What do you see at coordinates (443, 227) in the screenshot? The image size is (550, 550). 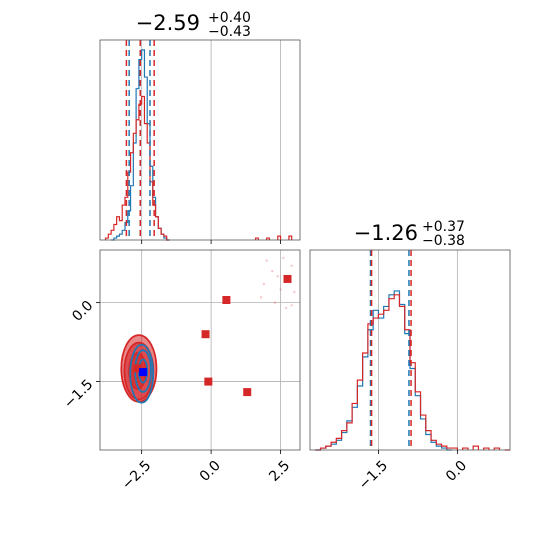 I see `title-plus: +0.37` at bounding box center [443, 227].